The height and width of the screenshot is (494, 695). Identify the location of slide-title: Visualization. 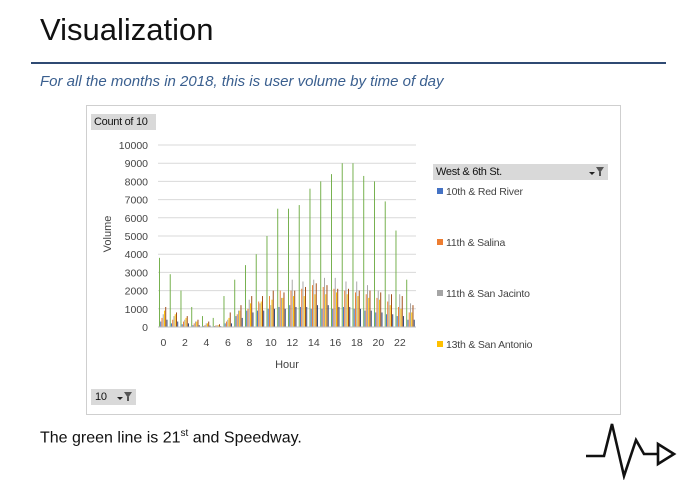
(127, 29).